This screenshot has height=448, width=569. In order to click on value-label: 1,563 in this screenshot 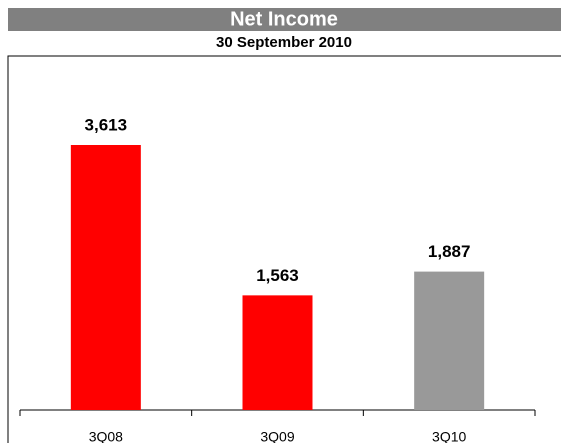, I will do `click(277, 275)`.